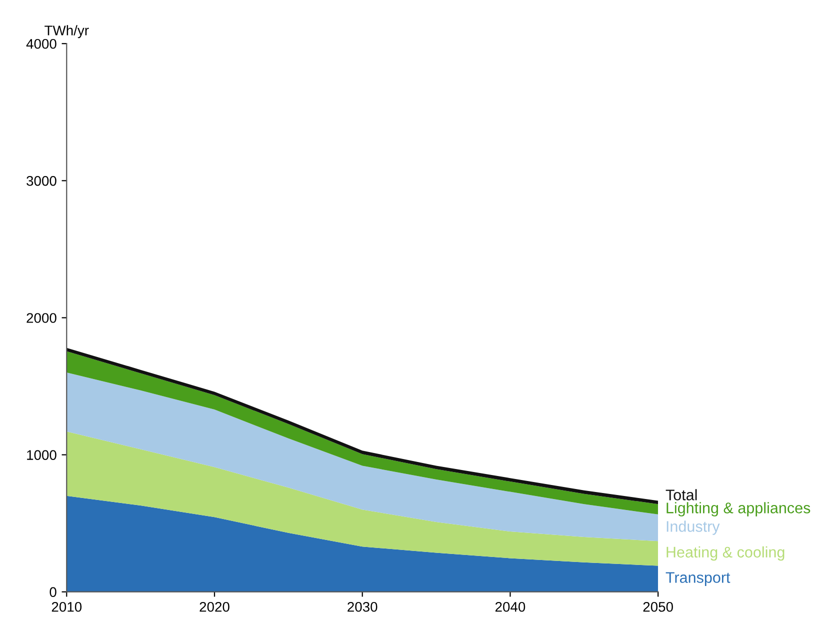 The image size is (833, 623). I want to click on x-tick-label: 2040, so click(510, 607).